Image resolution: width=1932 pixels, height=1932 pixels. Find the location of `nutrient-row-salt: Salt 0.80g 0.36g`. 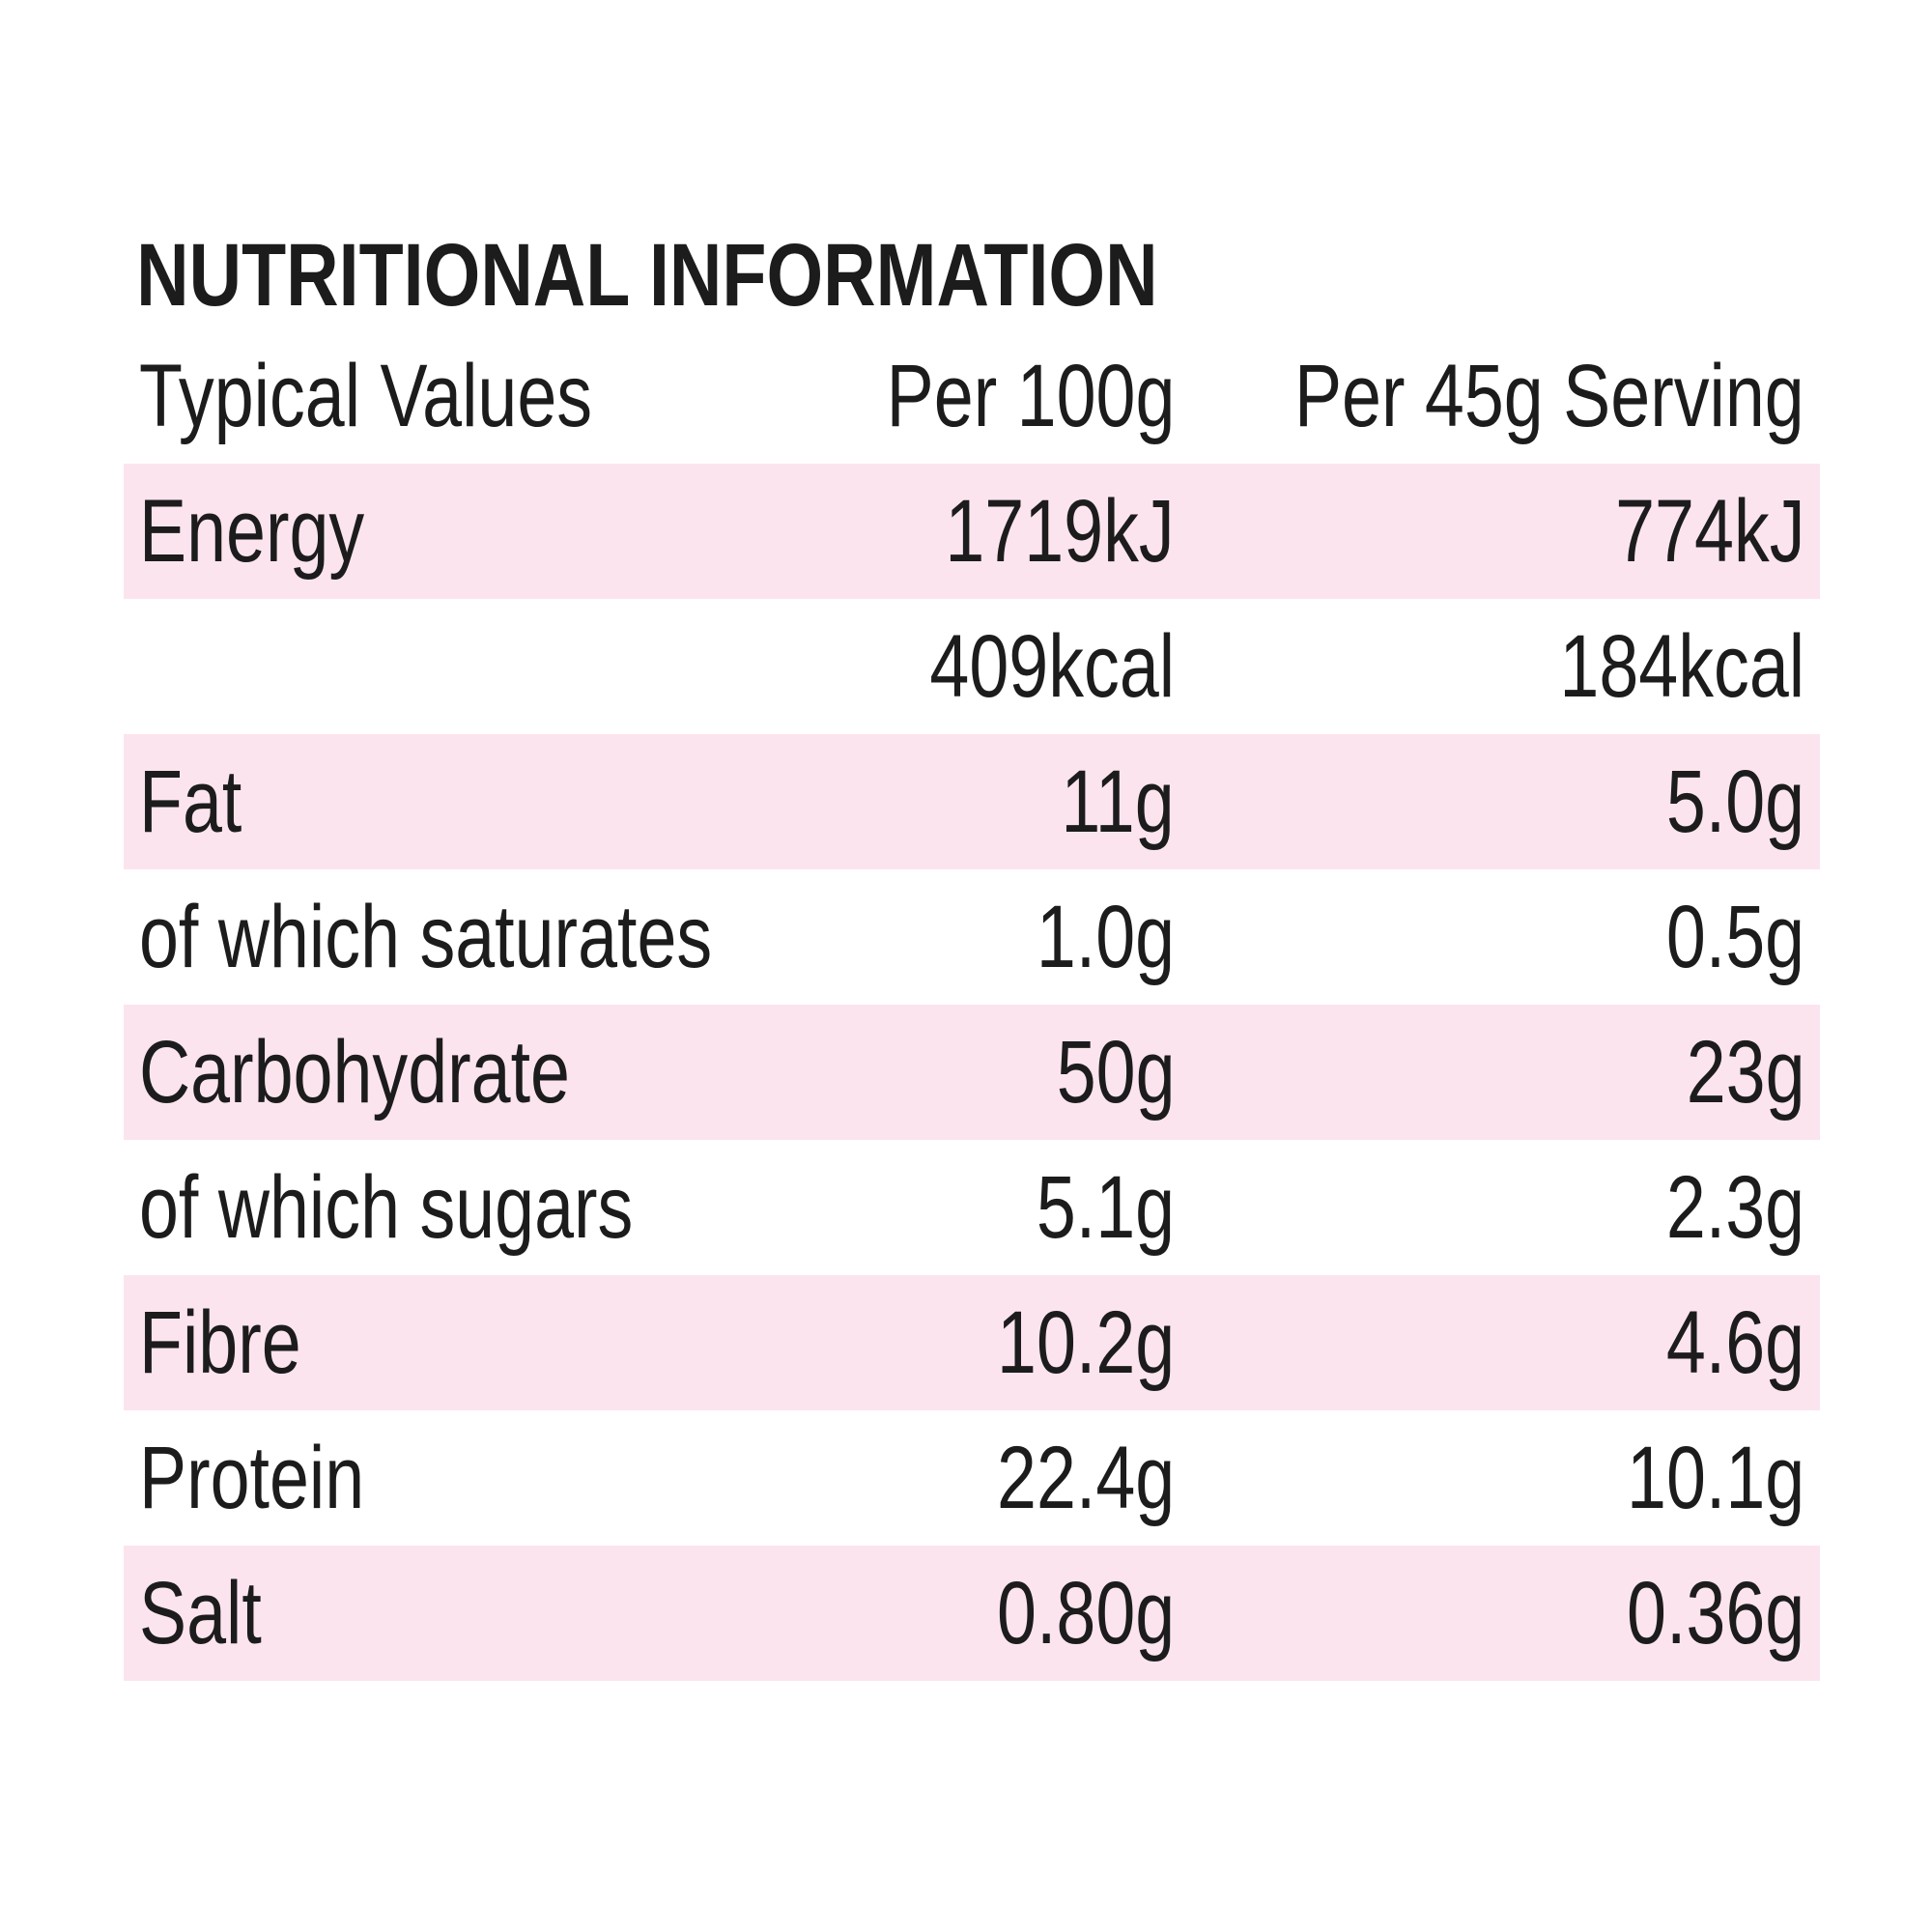

nutrient-row-salt: Salt 0.80g 0.36g is located at coordinates (972, 1613).